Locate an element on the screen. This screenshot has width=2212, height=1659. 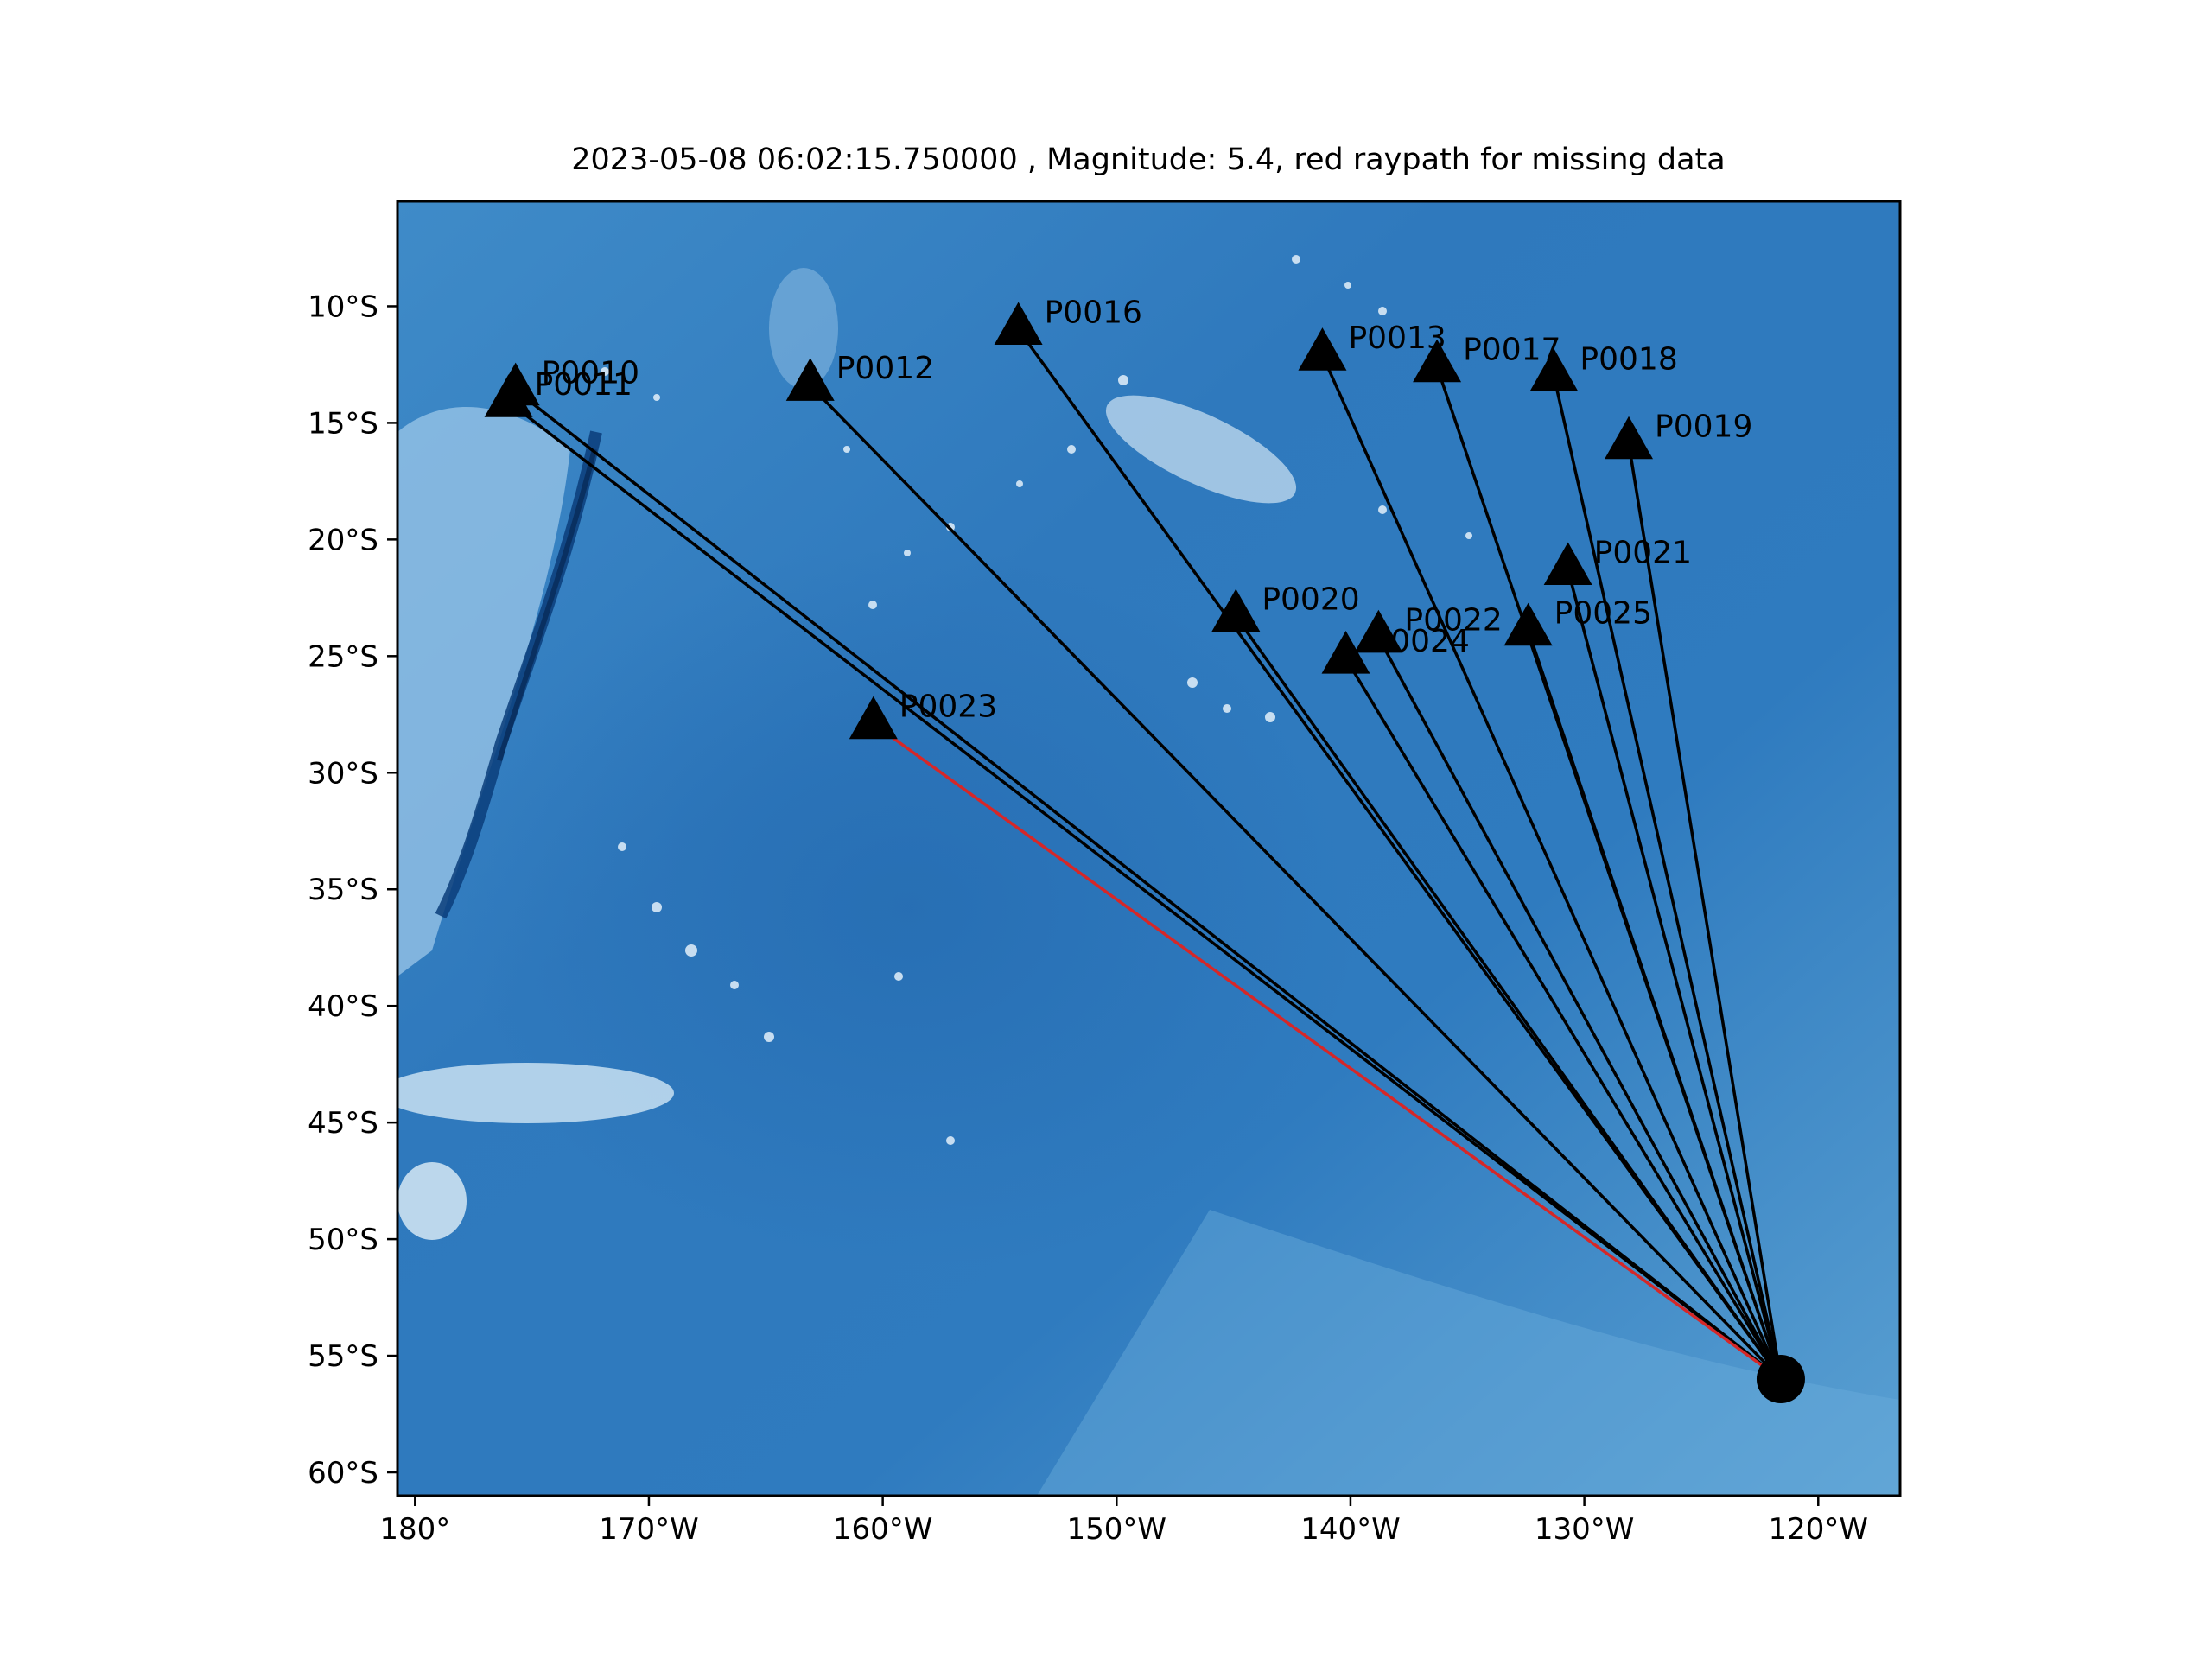
x-tick-label: 150°W is located at coordinates (1117, 1529).